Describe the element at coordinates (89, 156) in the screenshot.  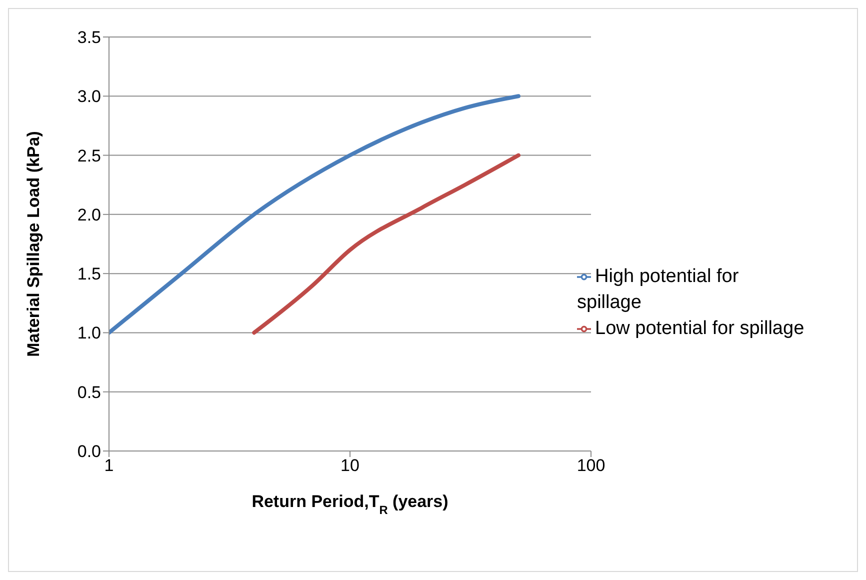
I see `y-tick-label: 2.5` at that location.